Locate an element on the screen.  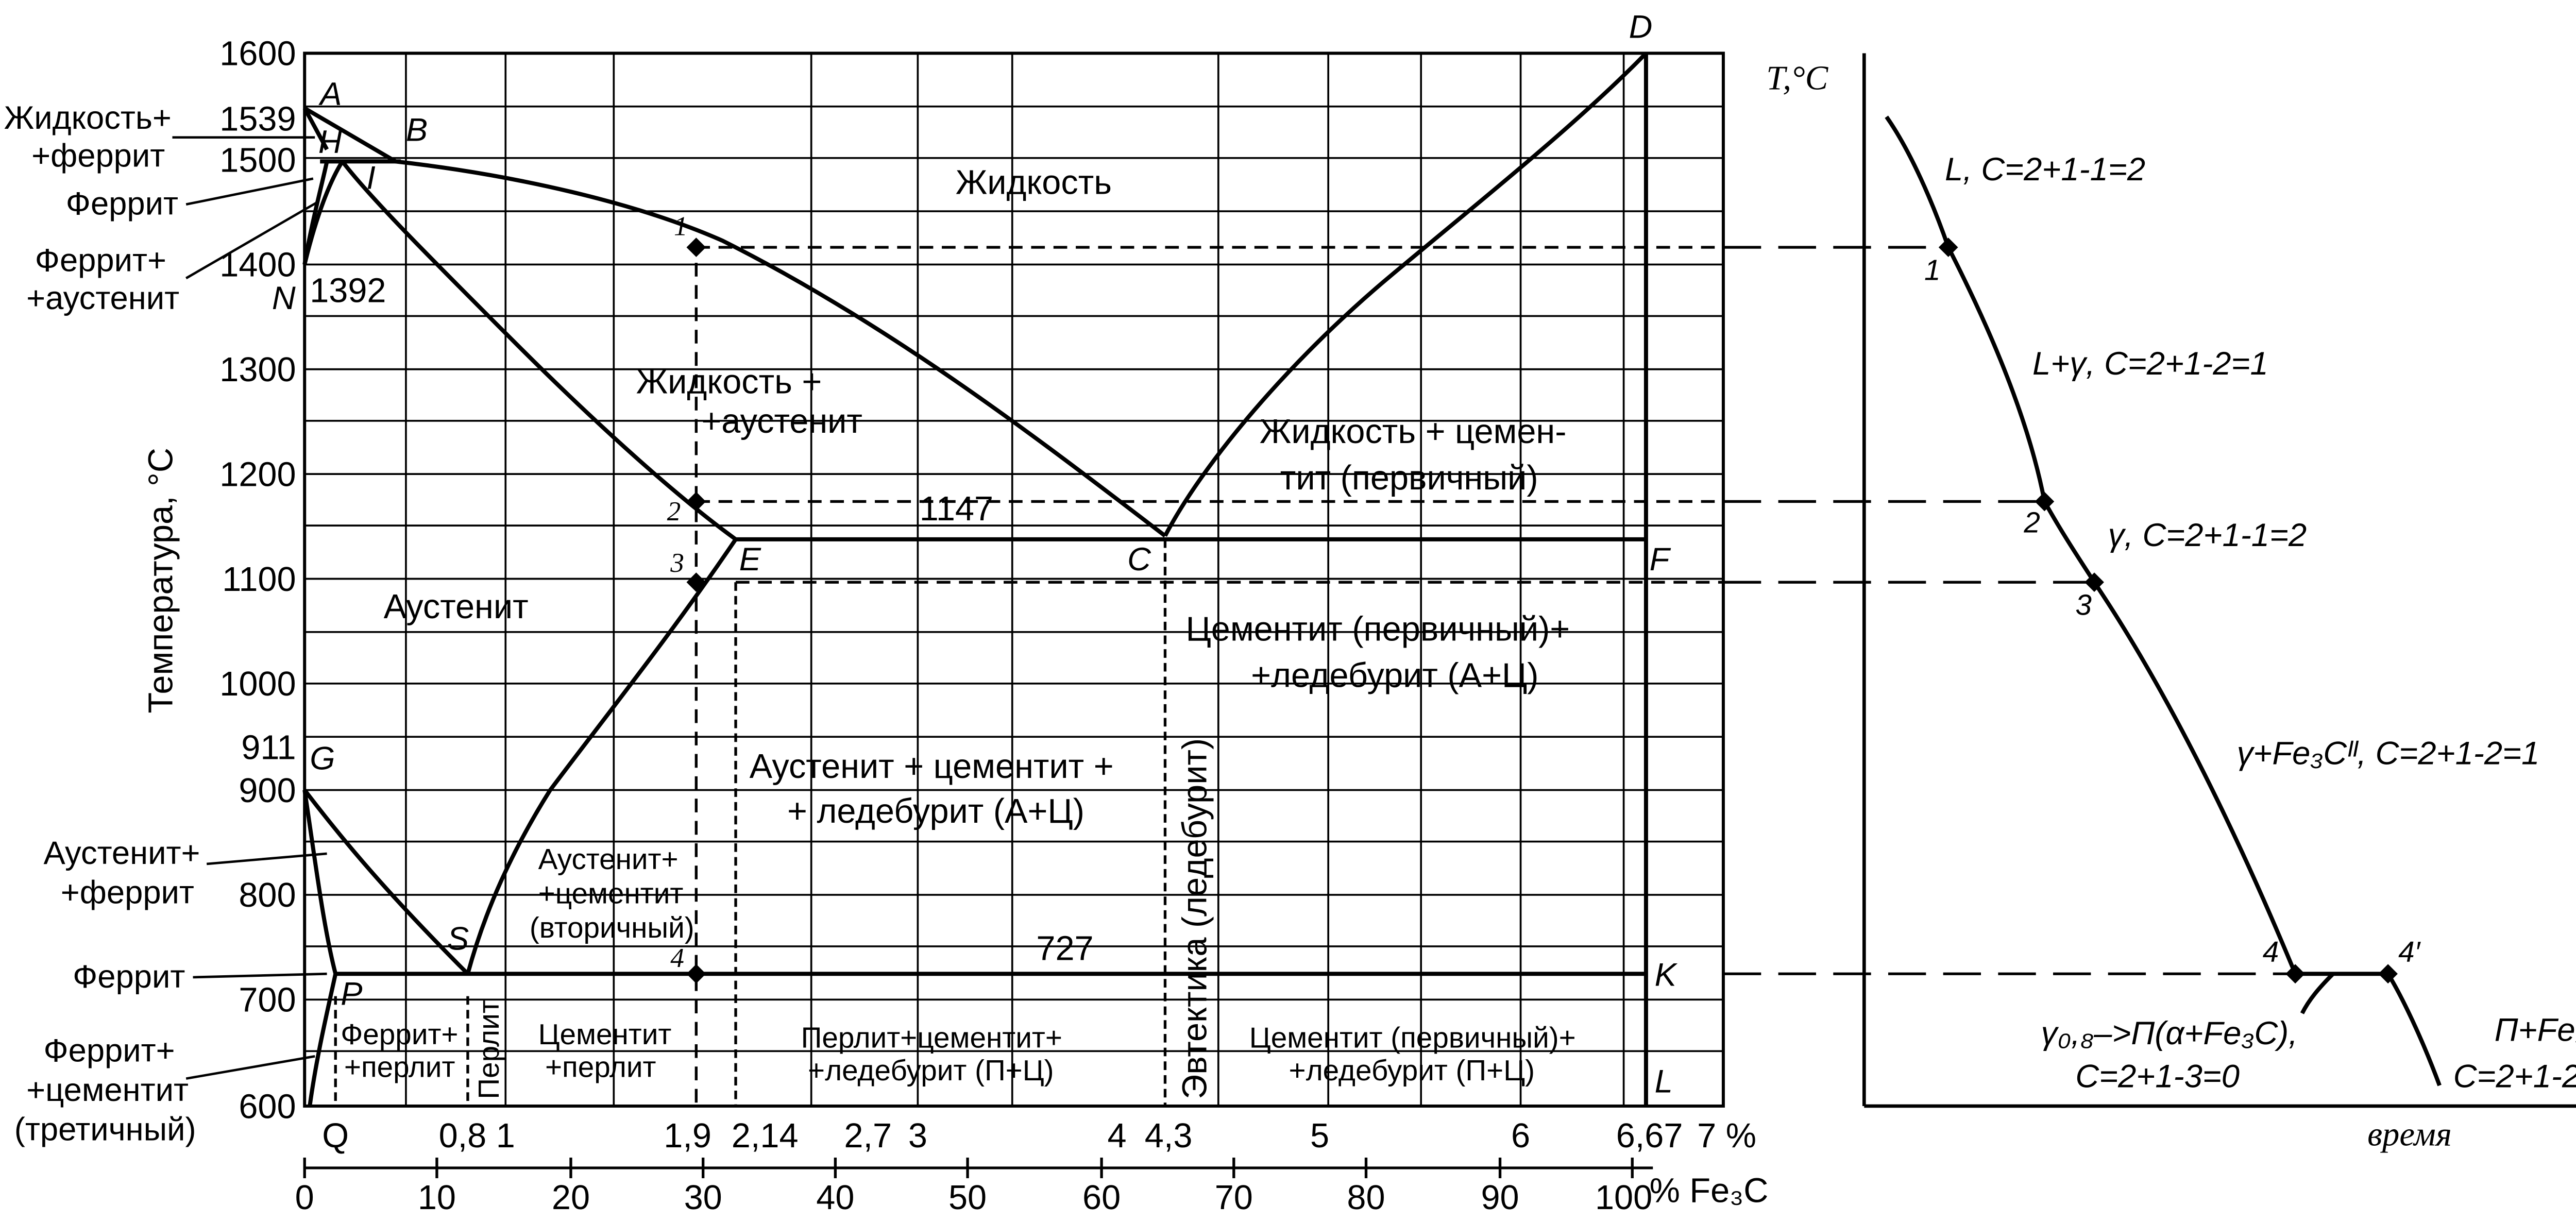
label-ferrite-austenite-2: +аустенит is located at coordinates (102, 298).